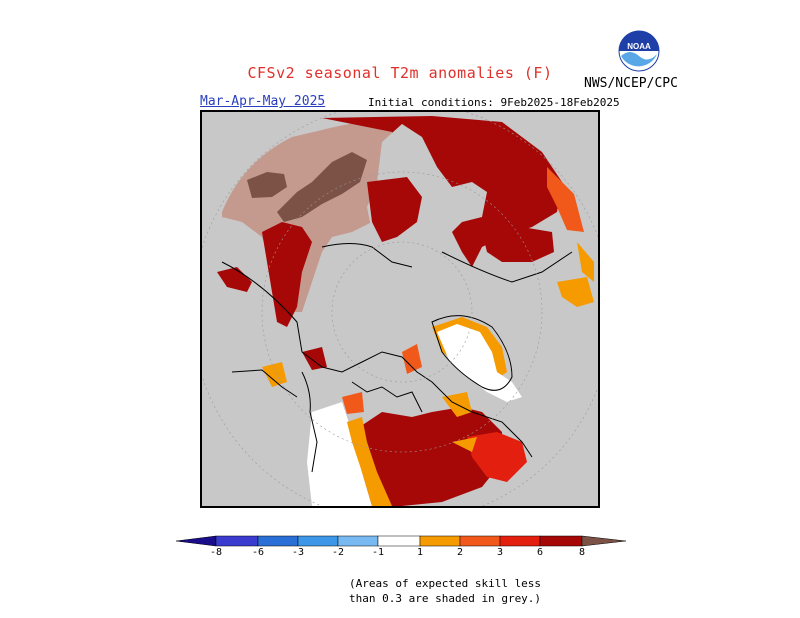 This screenshot has width=800, height=618. I want to click on anomaly-region-orange-east2, so click(575, 292).